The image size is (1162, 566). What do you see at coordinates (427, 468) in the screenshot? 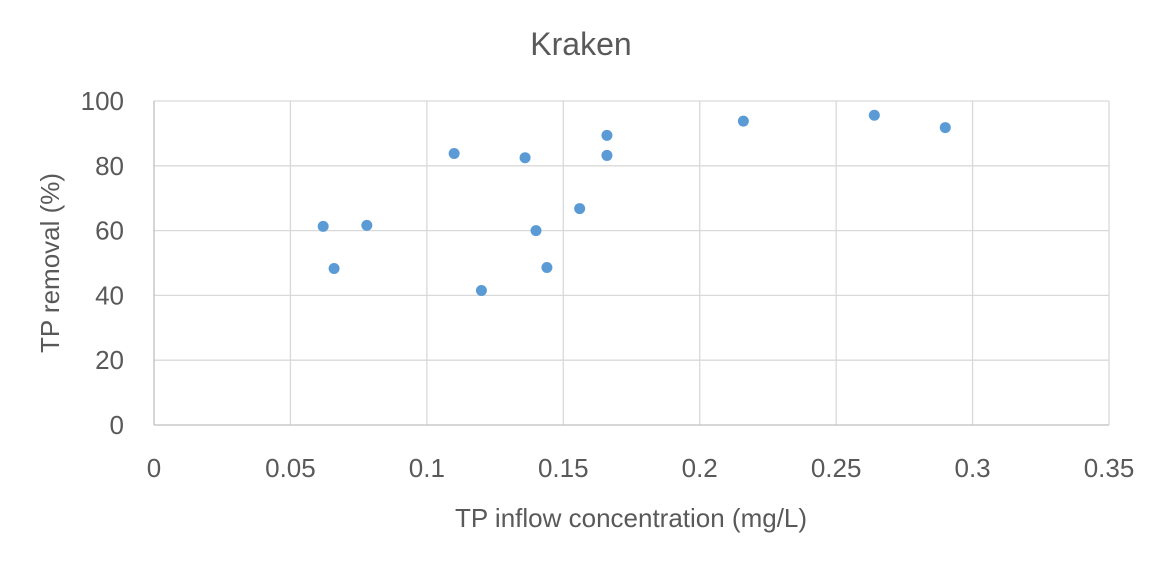
I see `x-tick-label: 0.1` at bounding box center [427, 468].